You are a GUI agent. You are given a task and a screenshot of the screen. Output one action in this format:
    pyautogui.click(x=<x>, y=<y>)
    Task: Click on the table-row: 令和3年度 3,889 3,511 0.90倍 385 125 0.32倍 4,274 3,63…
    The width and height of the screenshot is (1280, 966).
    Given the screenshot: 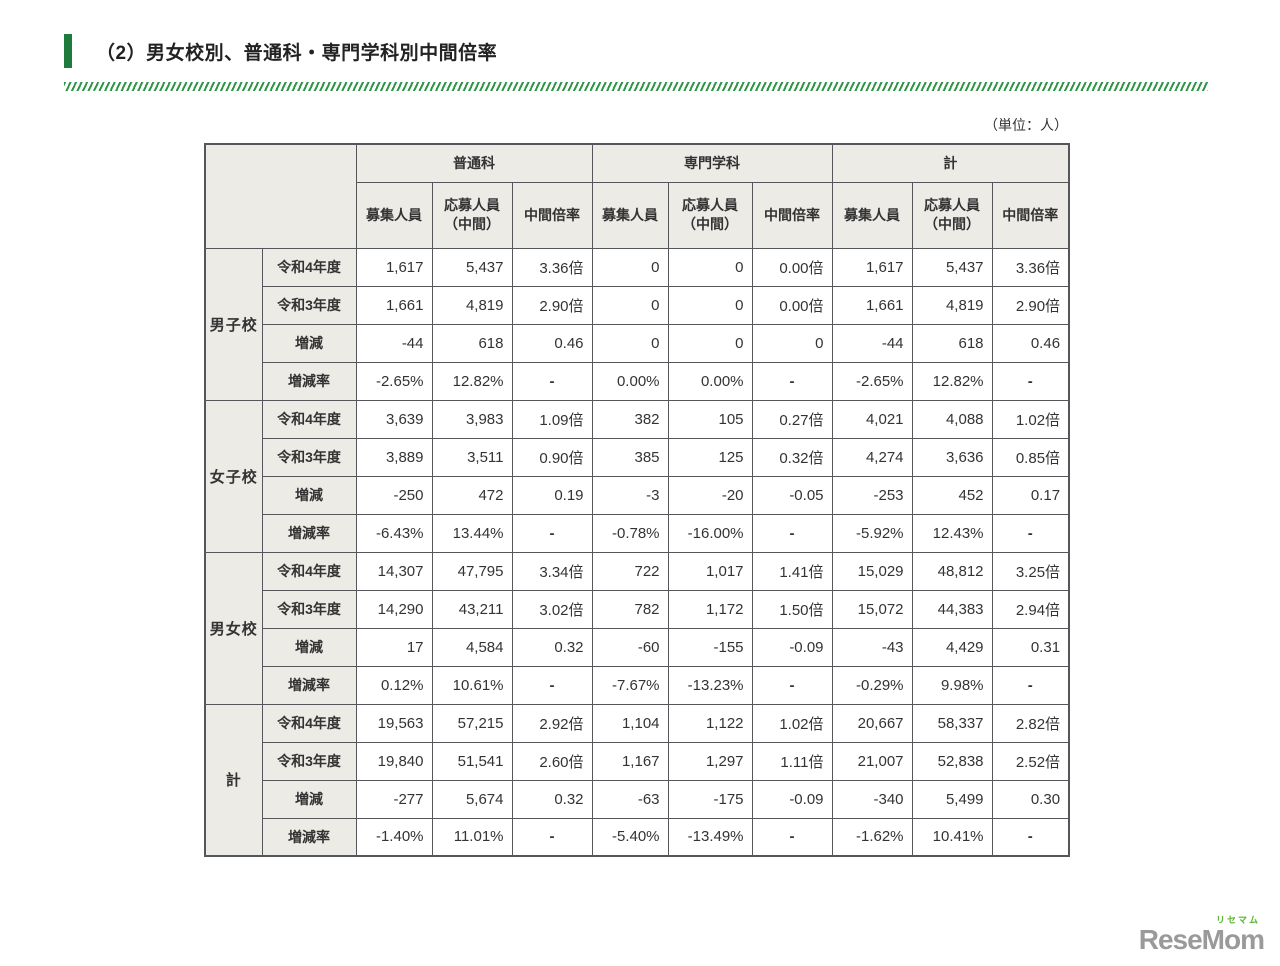 What is the action you would take?
    pyautogui.click(x=637, y=457)
    